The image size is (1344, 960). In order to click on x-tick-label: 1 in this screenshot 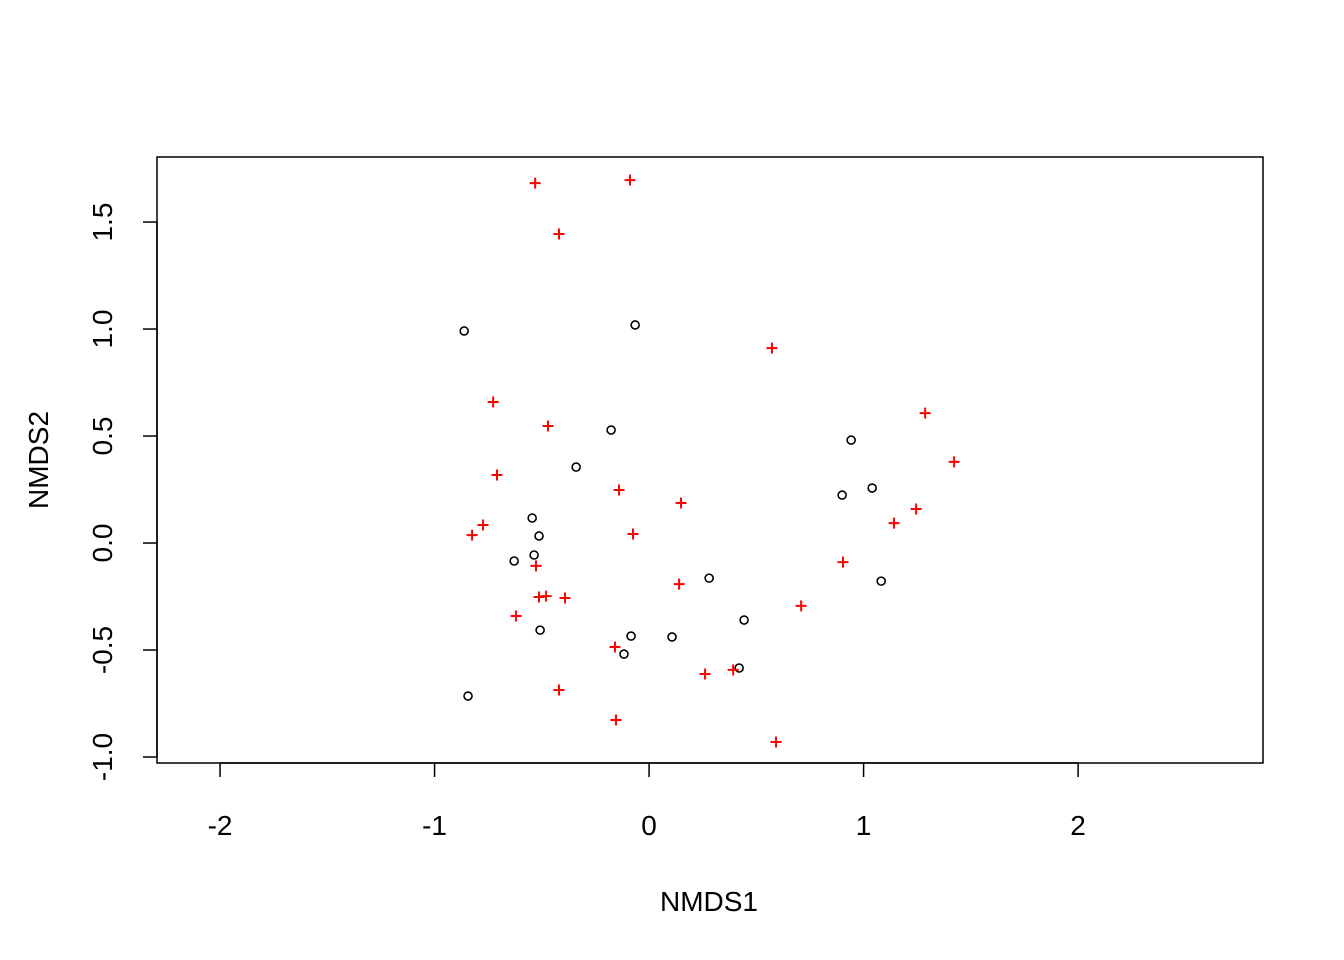, I will do `click(864, 825)`.